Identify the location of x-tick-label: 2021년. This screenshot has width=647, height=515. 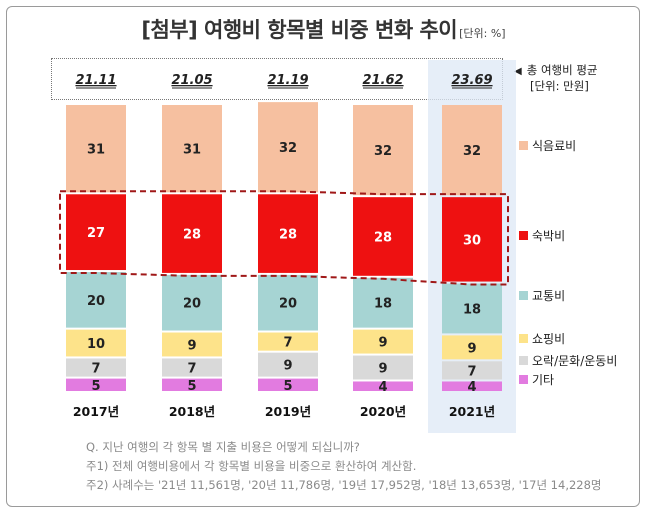
(472, 411).